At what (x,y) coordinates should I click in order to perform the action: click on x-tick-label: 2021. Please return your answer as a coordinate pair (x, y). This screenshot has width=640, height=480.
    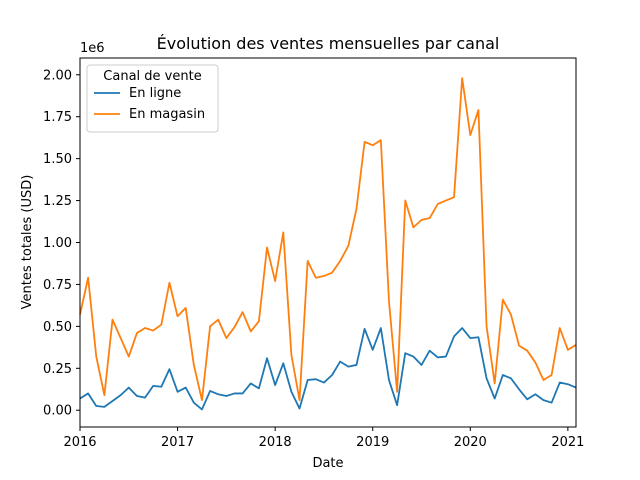
    Looking at the image, I should click on (567, 442).